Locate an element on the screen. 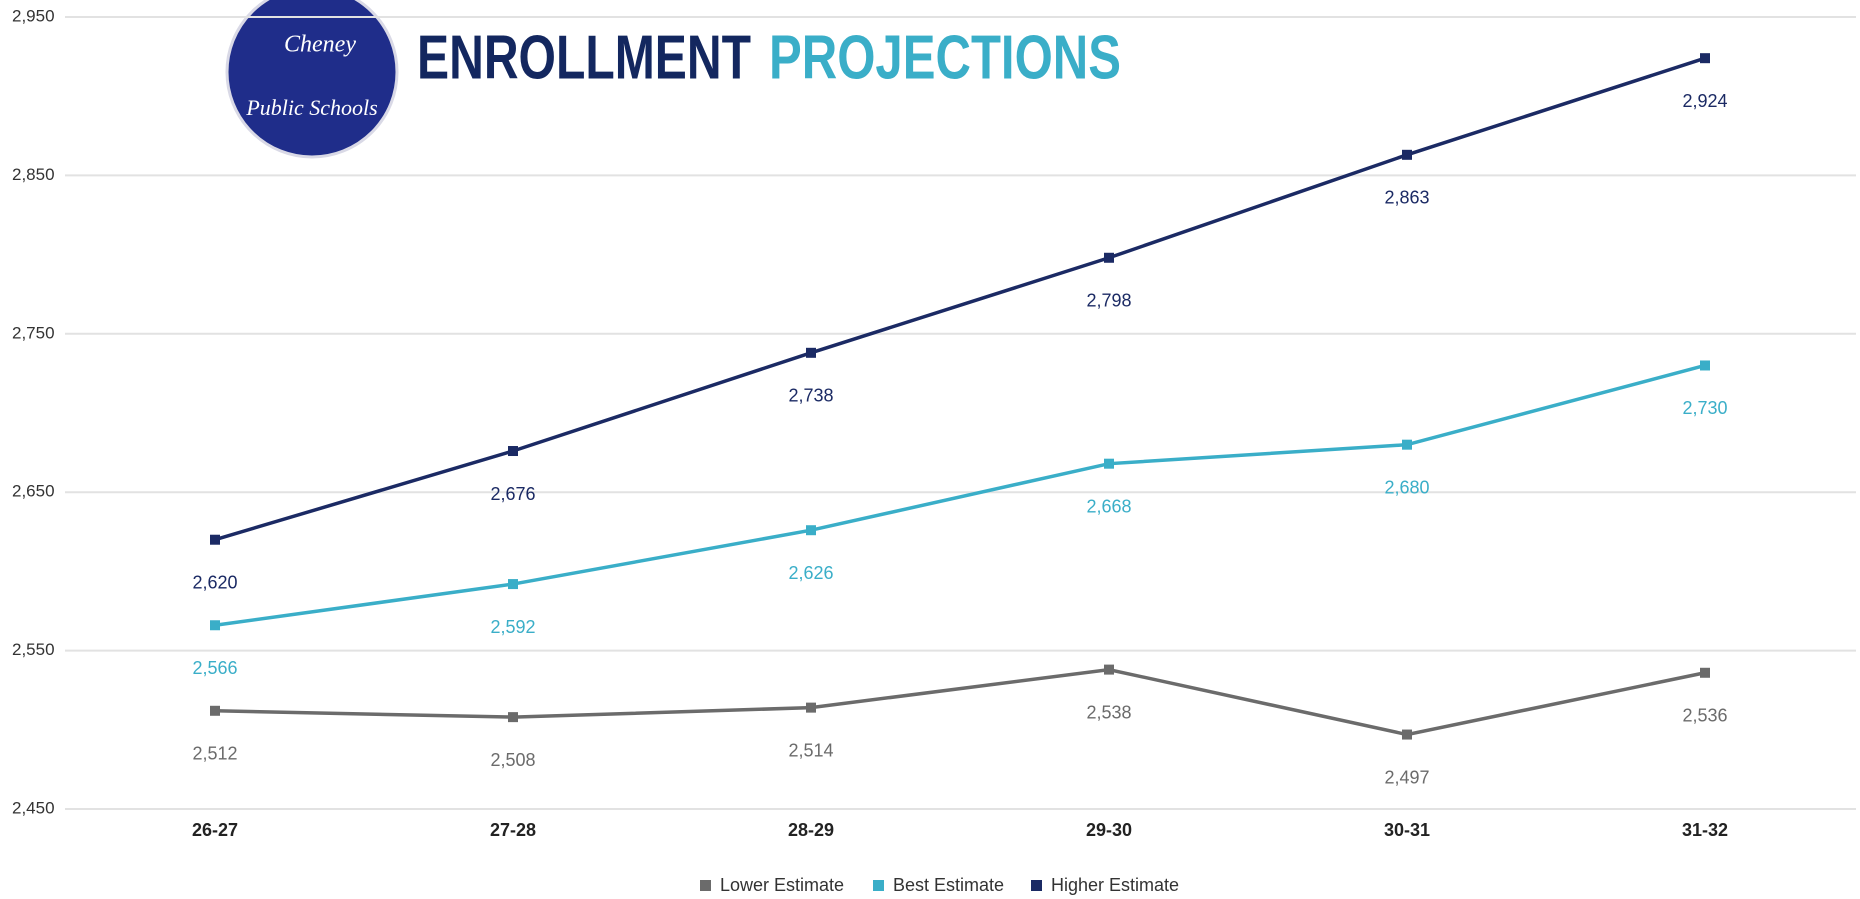 This screenshot has height=899, width=1860. data-label: 2,924 is located at coordinates (1704, 101).